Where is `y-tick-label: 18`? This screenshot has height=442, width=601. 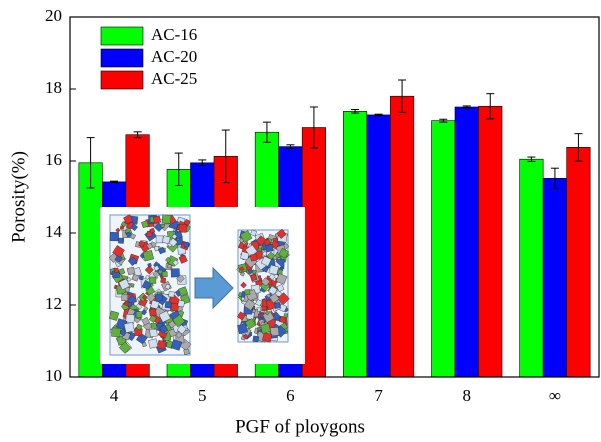
y-tick-label: 18 is located at coordinates (53, 87).